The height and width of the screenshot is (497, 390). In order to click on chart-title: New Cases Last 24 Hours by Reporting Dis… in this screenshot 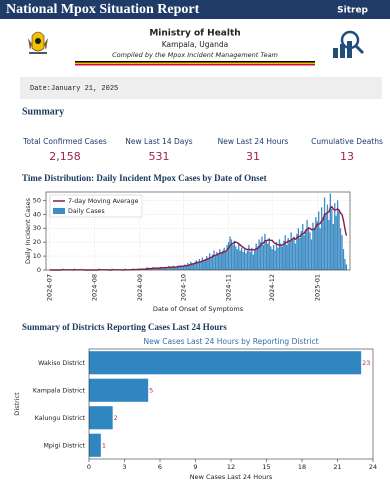, I will do `click(230, 341)`.